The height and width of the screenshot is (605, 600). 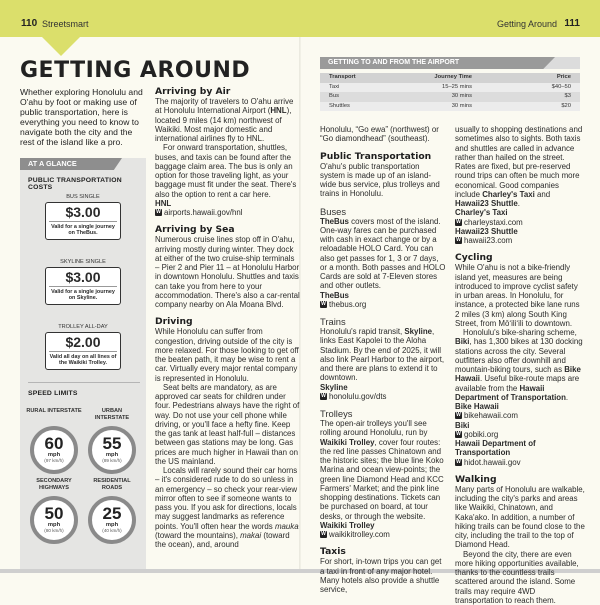 I want to click on website-url: waikikitrolley.com, so click(x=359, y=534).